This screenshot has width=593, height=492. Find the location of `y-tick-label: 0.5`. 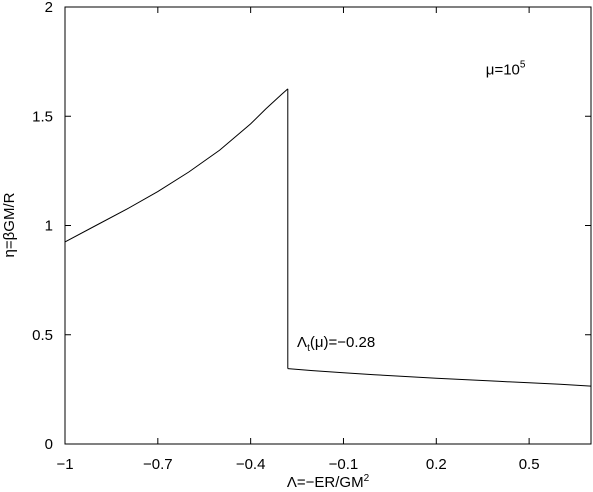

y-tick-label: 0.5 is located at coordinates (42, 335).